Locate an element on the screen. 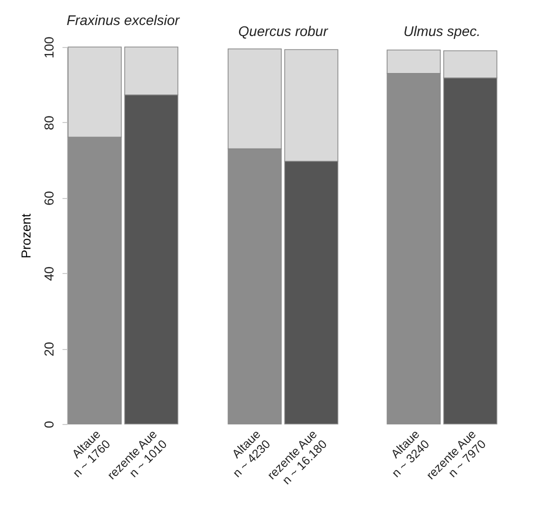 The image size is (547, 524). y-axis-title: Prozent is located at coordinates (26, 235).